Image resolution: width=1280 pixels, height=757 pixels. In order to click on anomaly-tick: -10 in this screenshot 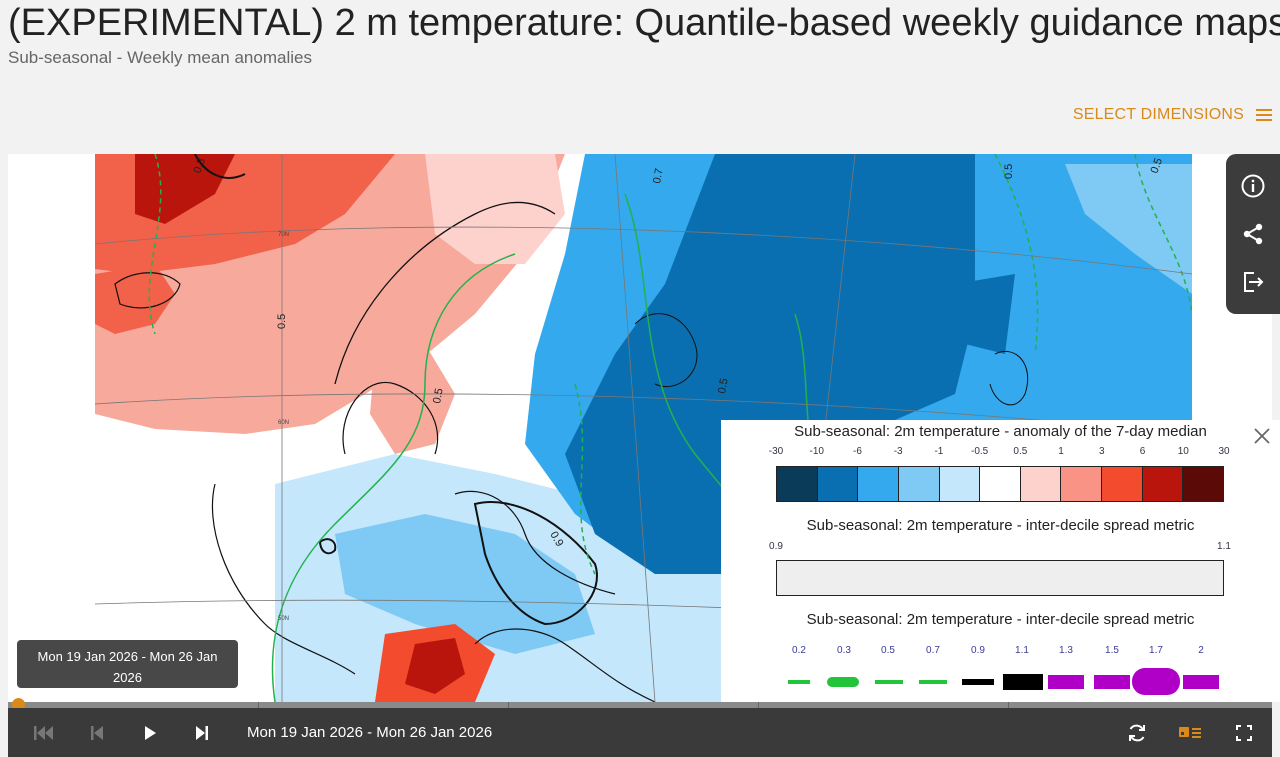, I will do `click(816, 451)`.